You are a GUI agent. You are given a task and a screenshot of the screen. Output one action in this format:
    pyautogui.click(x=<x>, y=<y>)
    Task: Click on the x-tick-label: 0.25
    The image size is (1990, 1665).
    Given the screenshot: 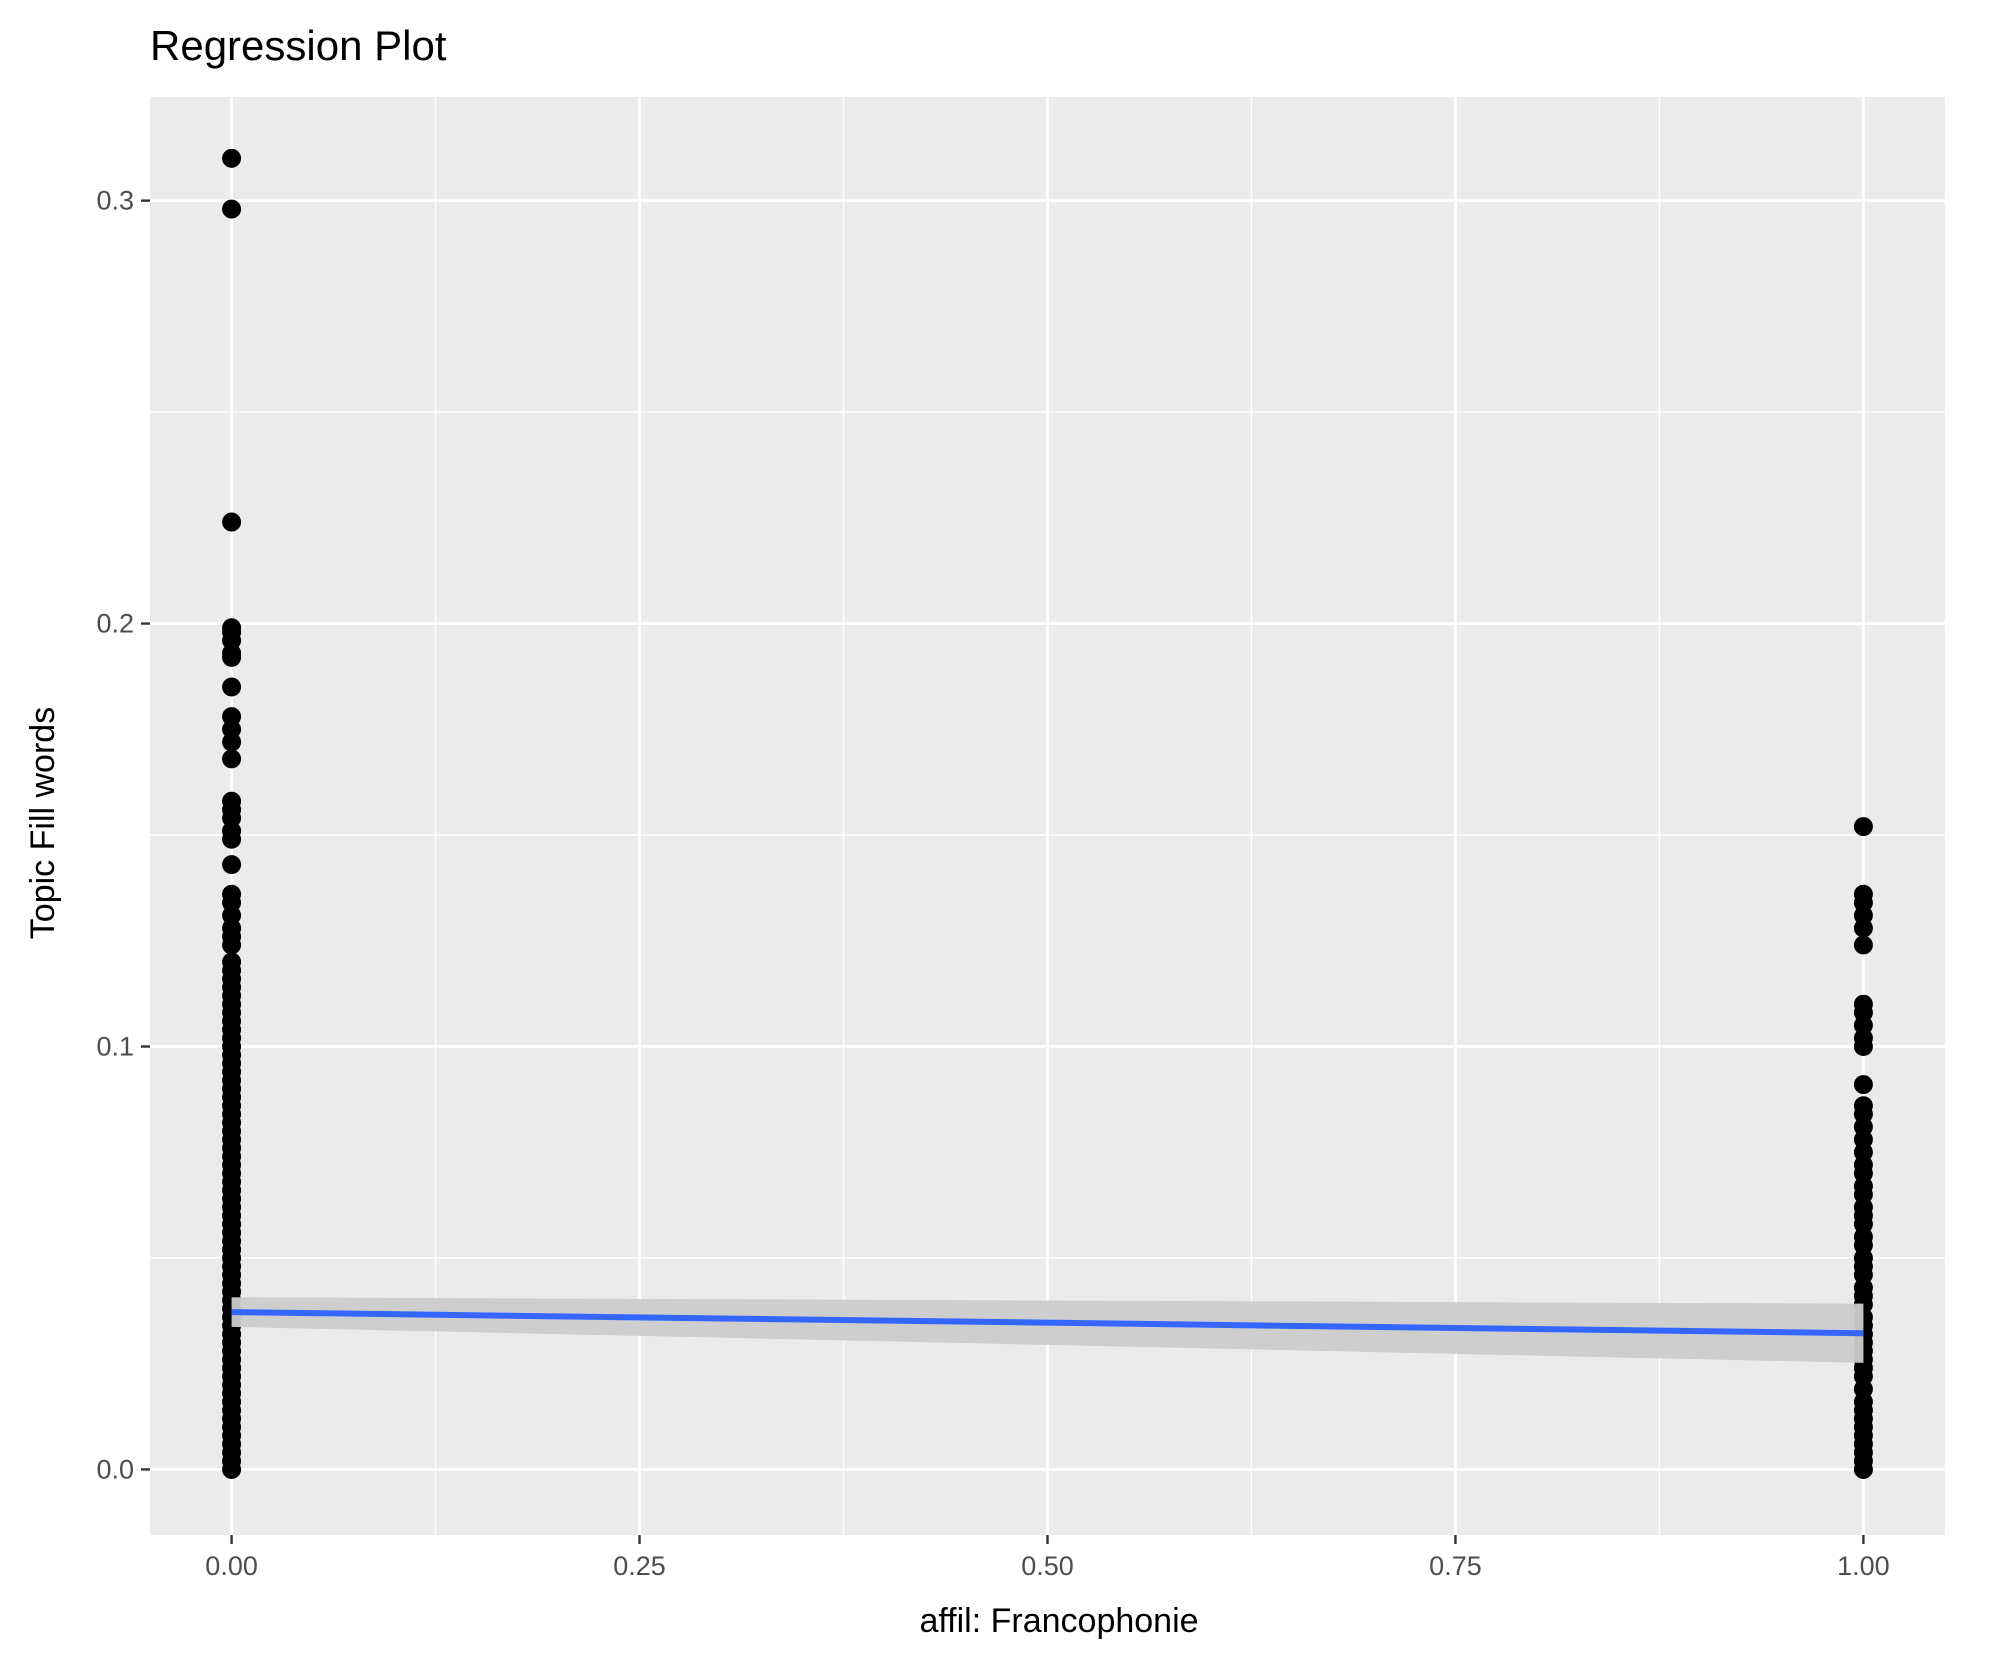 What is the action you would take?
    pyautogui.click(x=639, y=1566)
    